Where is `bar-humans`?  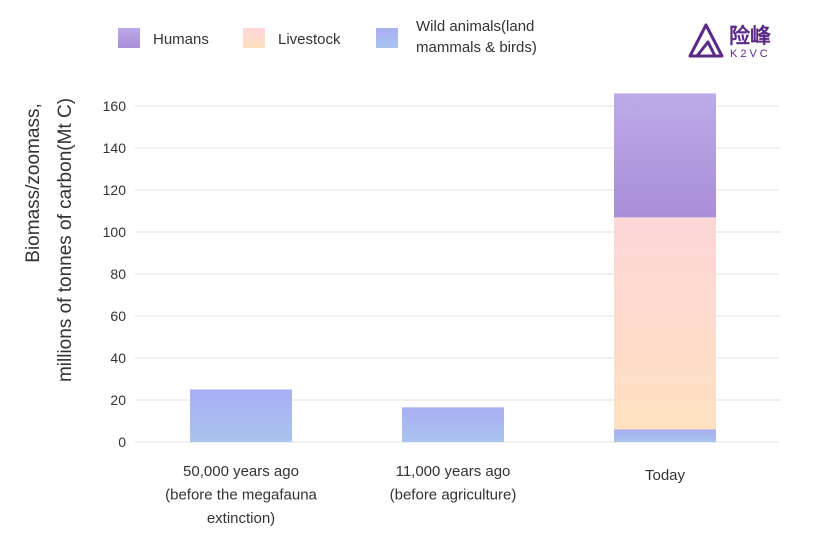
bar-humans is located at coordinates (665, 155).